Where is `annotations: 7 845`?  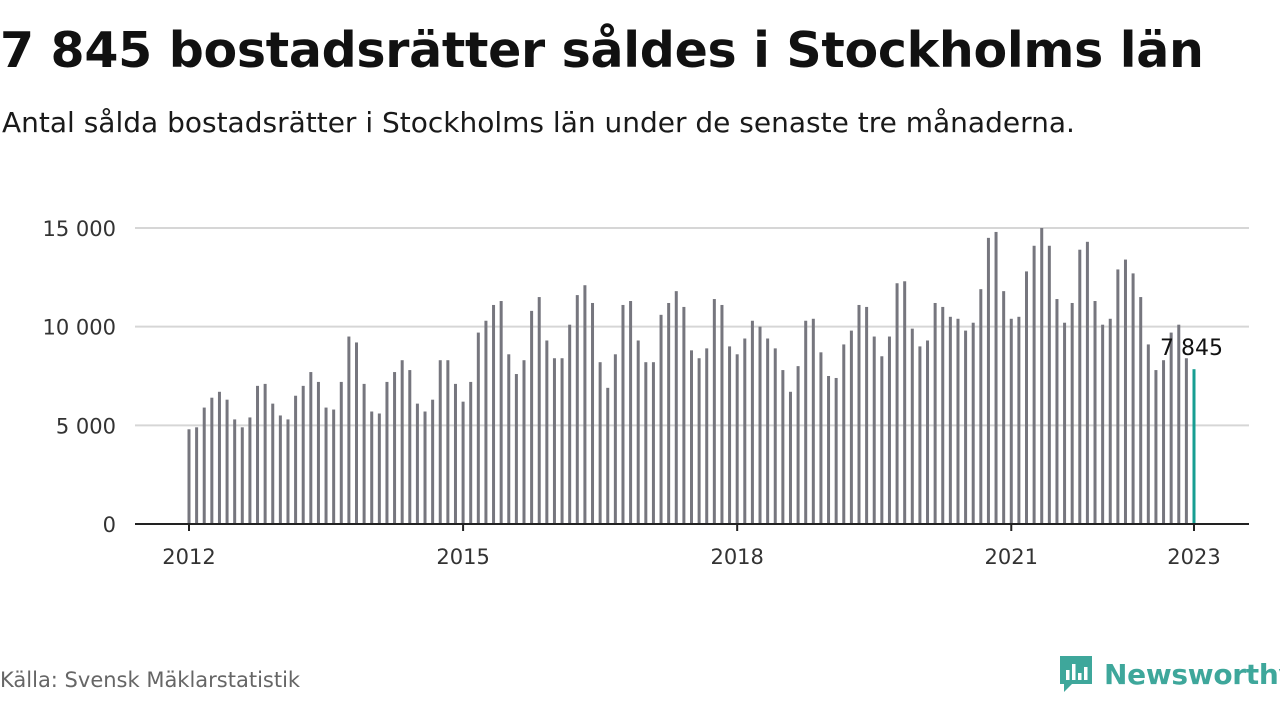 annotations: 7 845 is located at coordinates (1191, 348).